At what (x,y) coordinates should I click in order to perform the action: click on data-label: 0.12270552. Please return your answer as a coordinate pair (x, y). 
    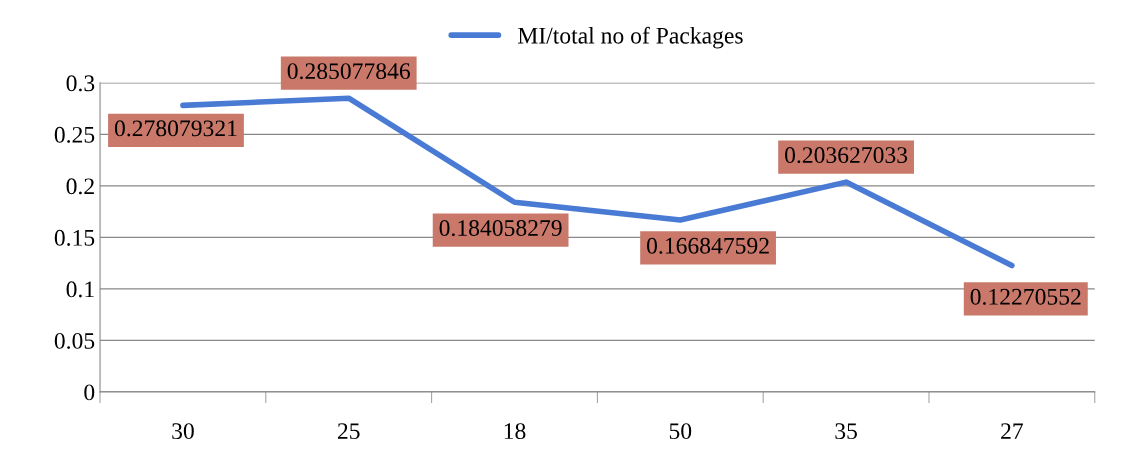
    Looking at the image, I should click on (1025, 296).